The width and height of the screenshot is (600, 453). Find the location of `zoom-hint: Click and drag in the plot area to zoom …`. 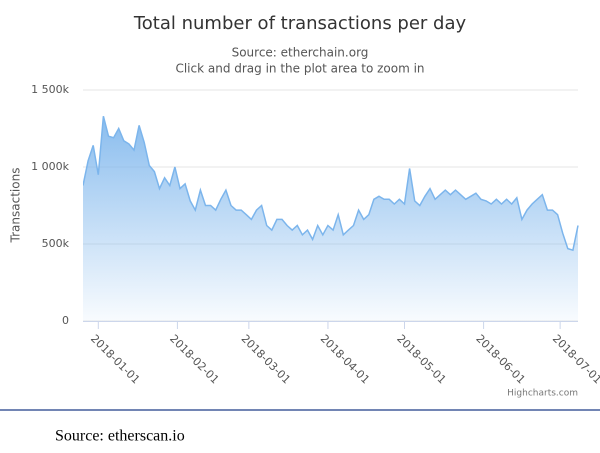

zoom-hint: Click and drag in the plot area to zoom … is located at coordinates (299, 69).